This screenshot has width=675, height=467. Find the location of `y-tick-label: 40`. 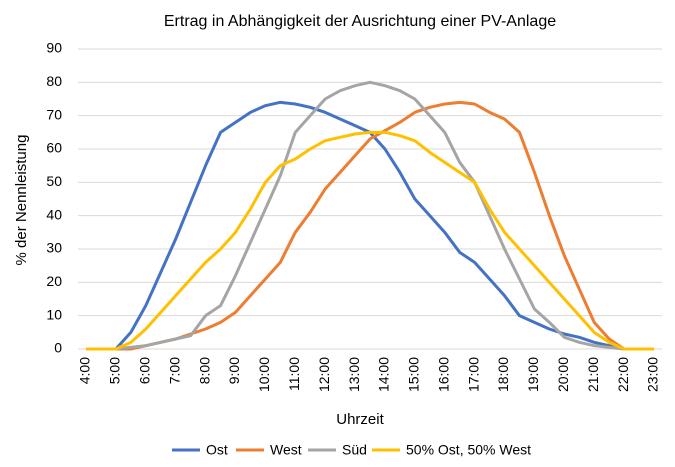

y-tick-label: 40 is located at coordinates (54, 214).